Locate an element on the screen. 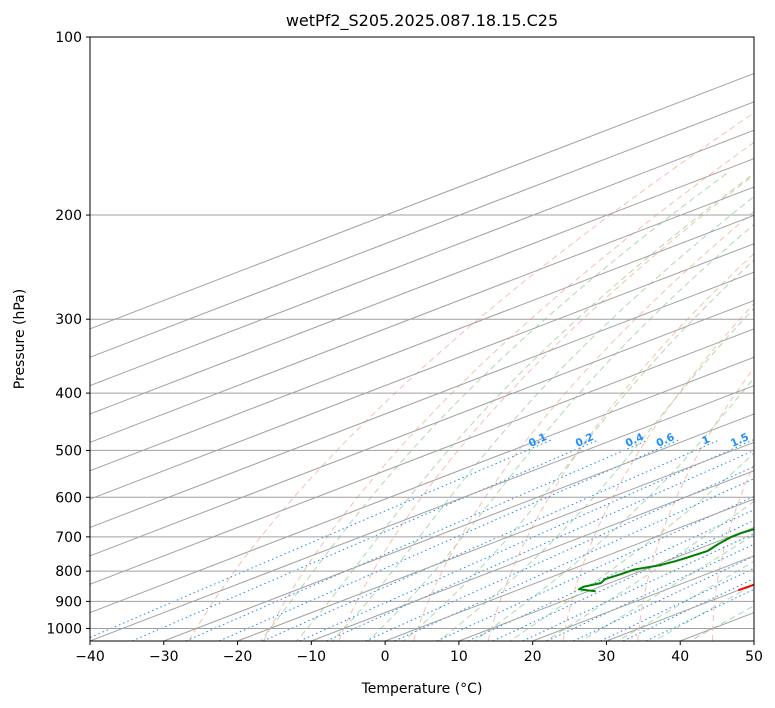 The height and width of the screenshot is (708, 775). y-tick-label: 200 is located at coordinates (68, 216).